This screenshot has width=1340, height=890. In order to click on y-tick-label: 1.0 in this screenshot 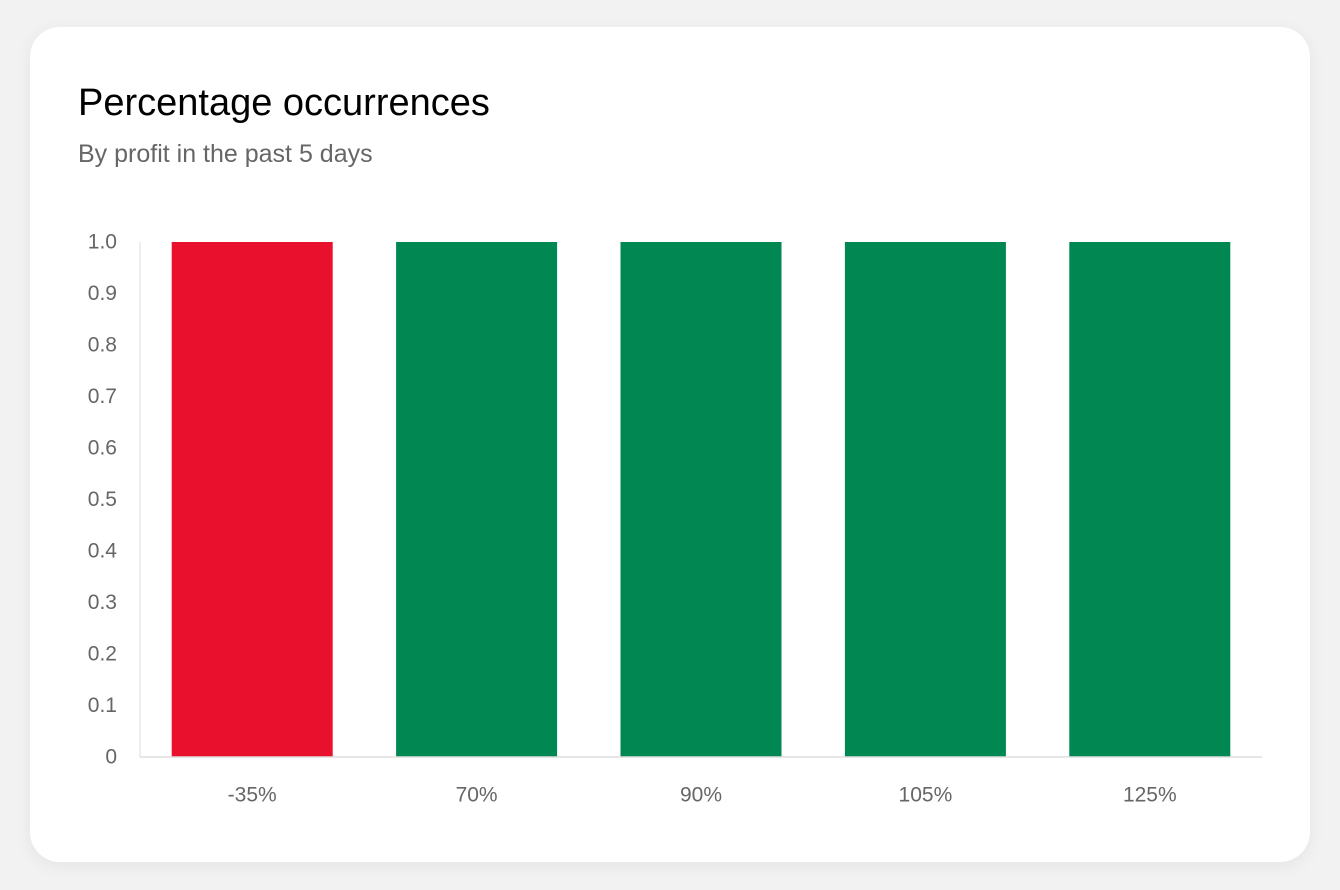, I will do `click(102, 242)`.